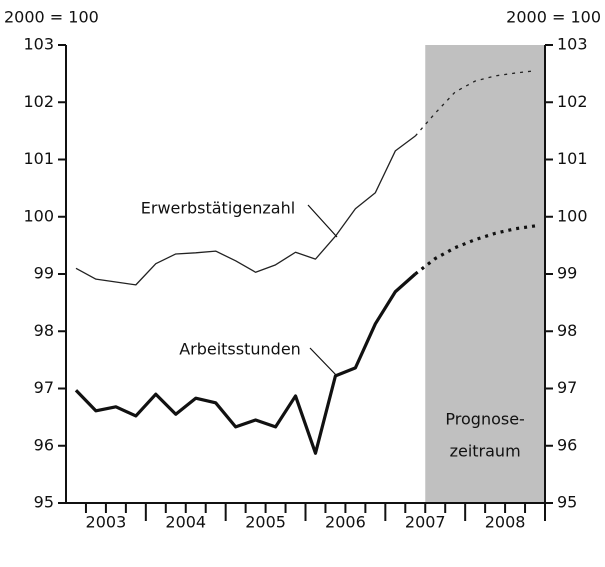 This screenshot has height=567, width=605. What do you see at coordinates (572, 158) in the screenshot?
I see `y2-tick-label: 101` at bounding box center [572, 158].